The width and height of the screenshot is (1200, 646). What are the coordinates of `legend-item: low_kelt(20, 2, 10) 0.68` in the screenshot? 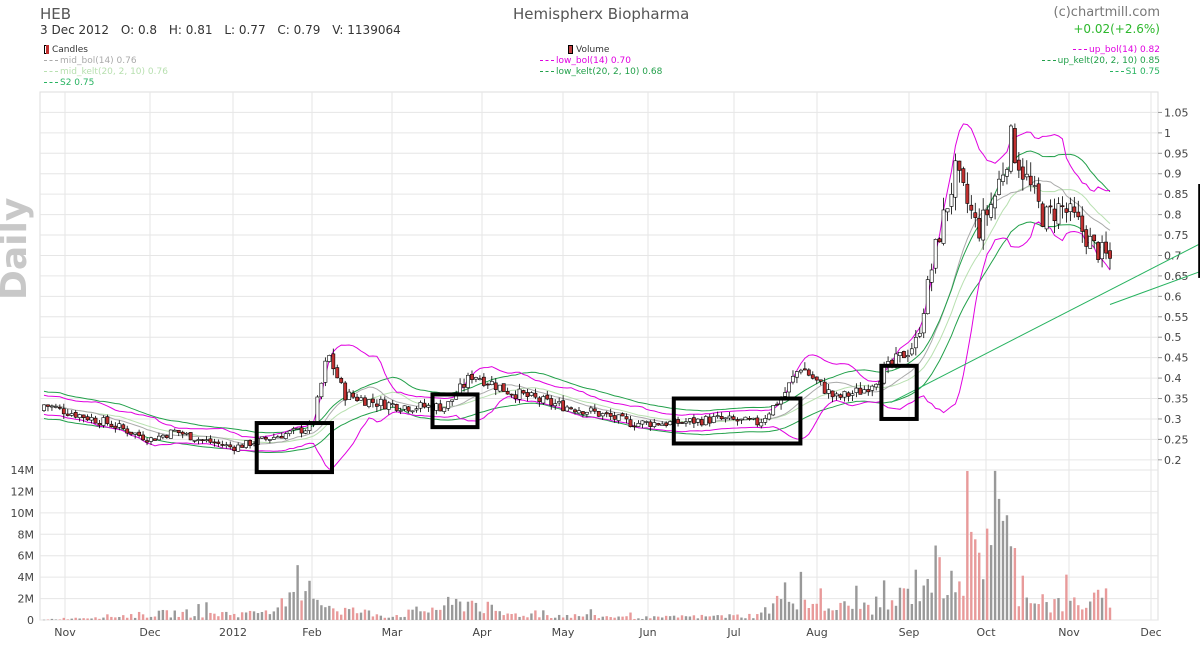 It's located at (601, 72).